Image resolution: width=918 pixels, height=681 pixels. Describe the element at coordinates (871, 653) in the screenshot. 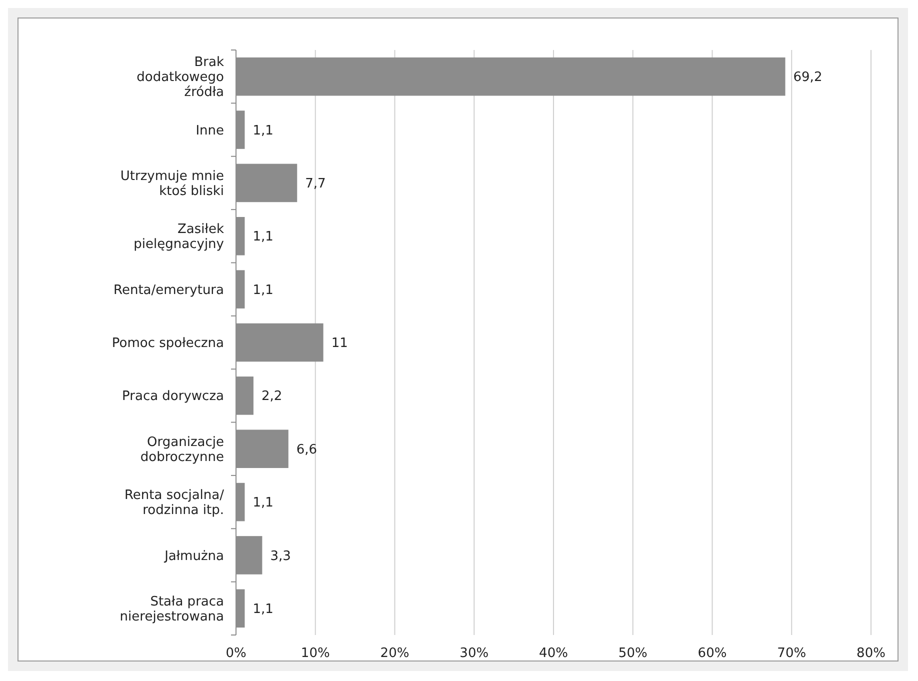

I see `x-tick-label: 80%` at that location.